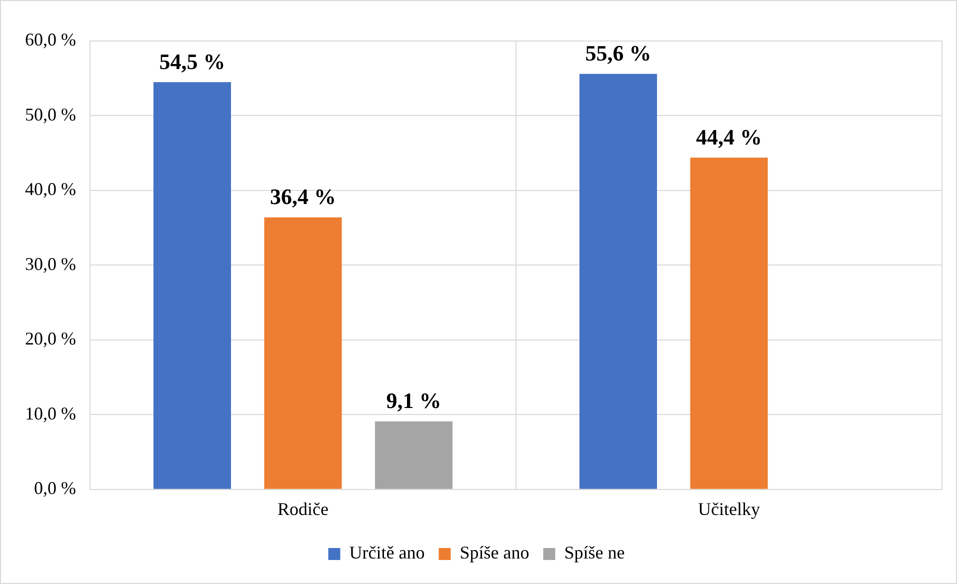 The height and width of the screenshot is (584, 957). What do you see at coordinates (50, 189) in the screenshot?
I see `y-tick-label: 40,0 %` at bounding box center [50, 189].